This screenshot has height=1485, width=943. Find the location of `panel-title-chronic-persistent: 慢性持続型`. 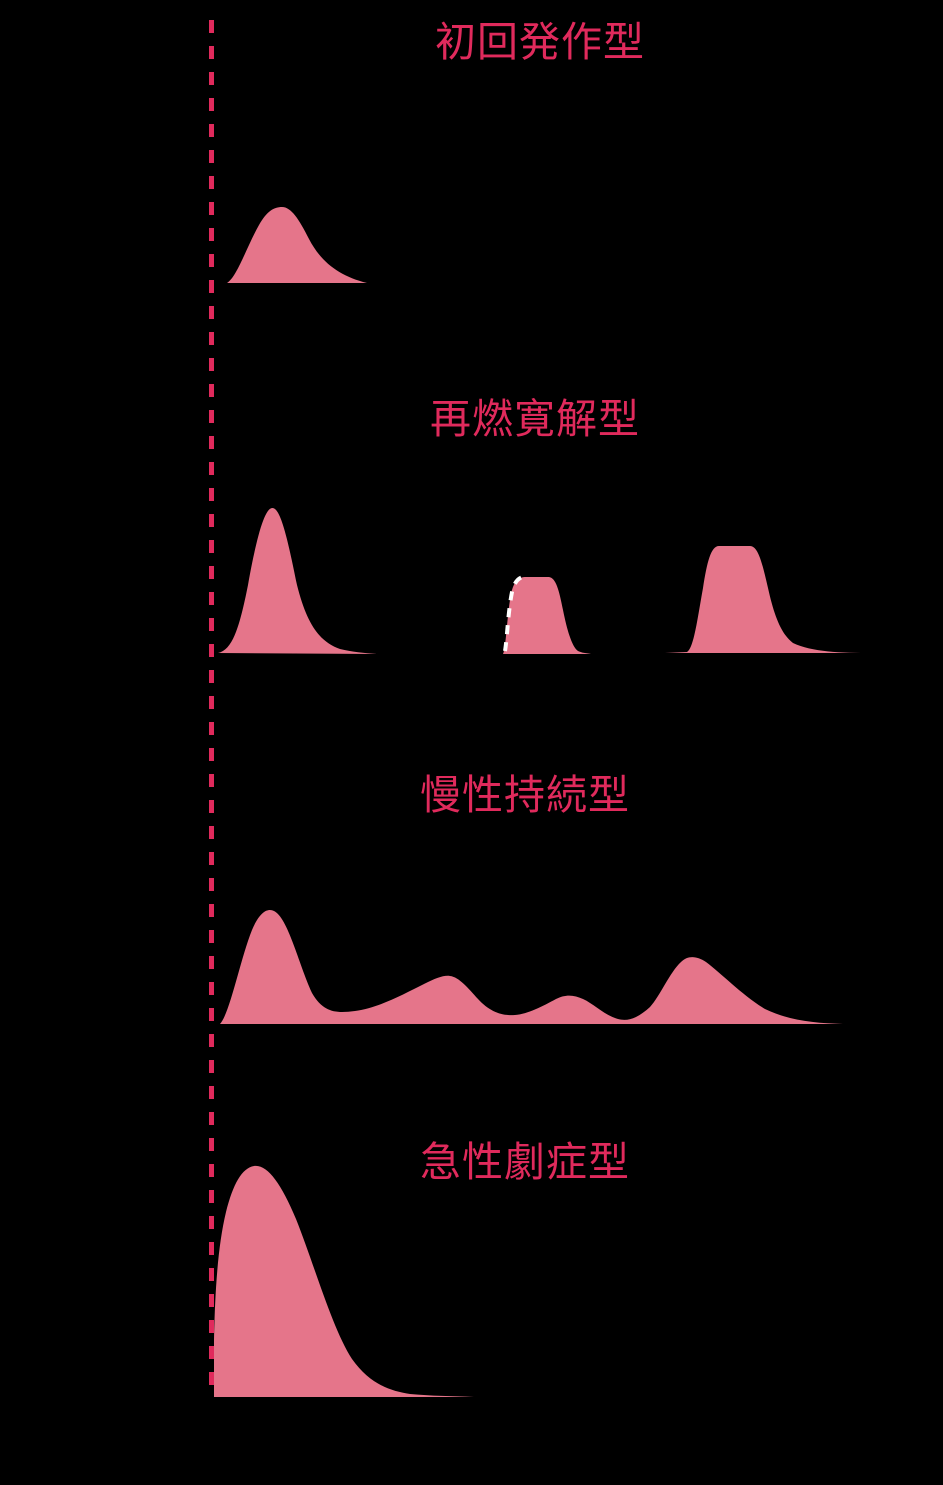

panel-title-chronic-persistent: 慢性持続型 is located at coordinates (525, 795).